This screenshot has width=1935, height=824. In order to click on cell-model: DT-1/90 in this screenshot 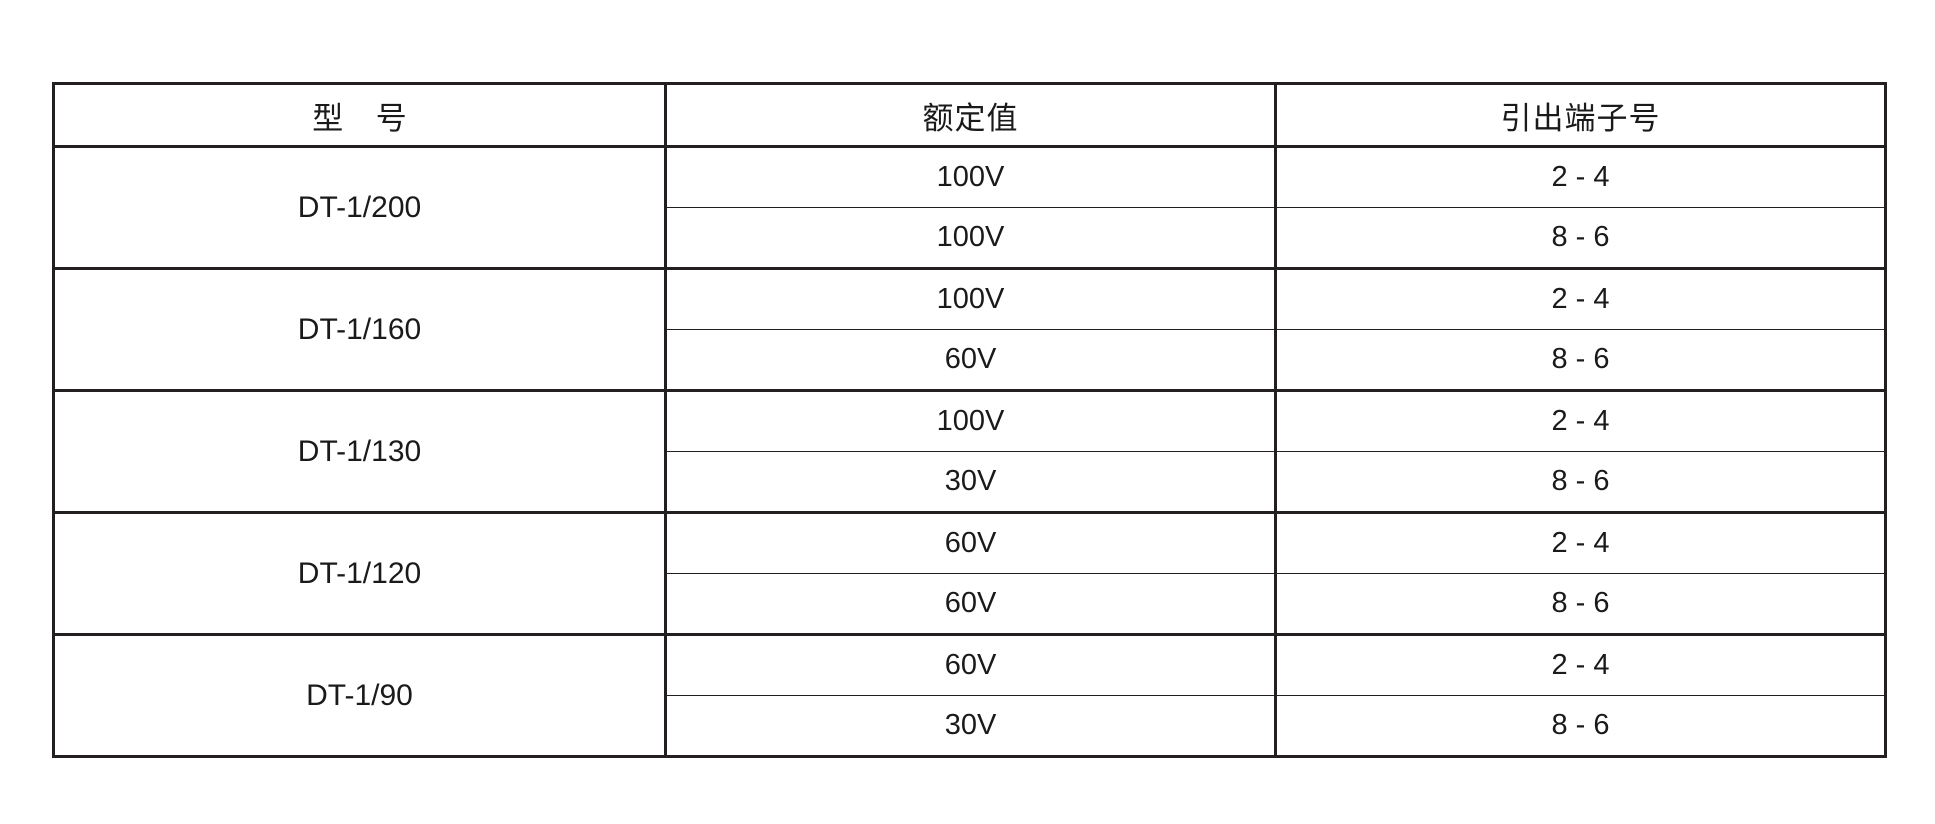, I will do `click(359, 696)`.